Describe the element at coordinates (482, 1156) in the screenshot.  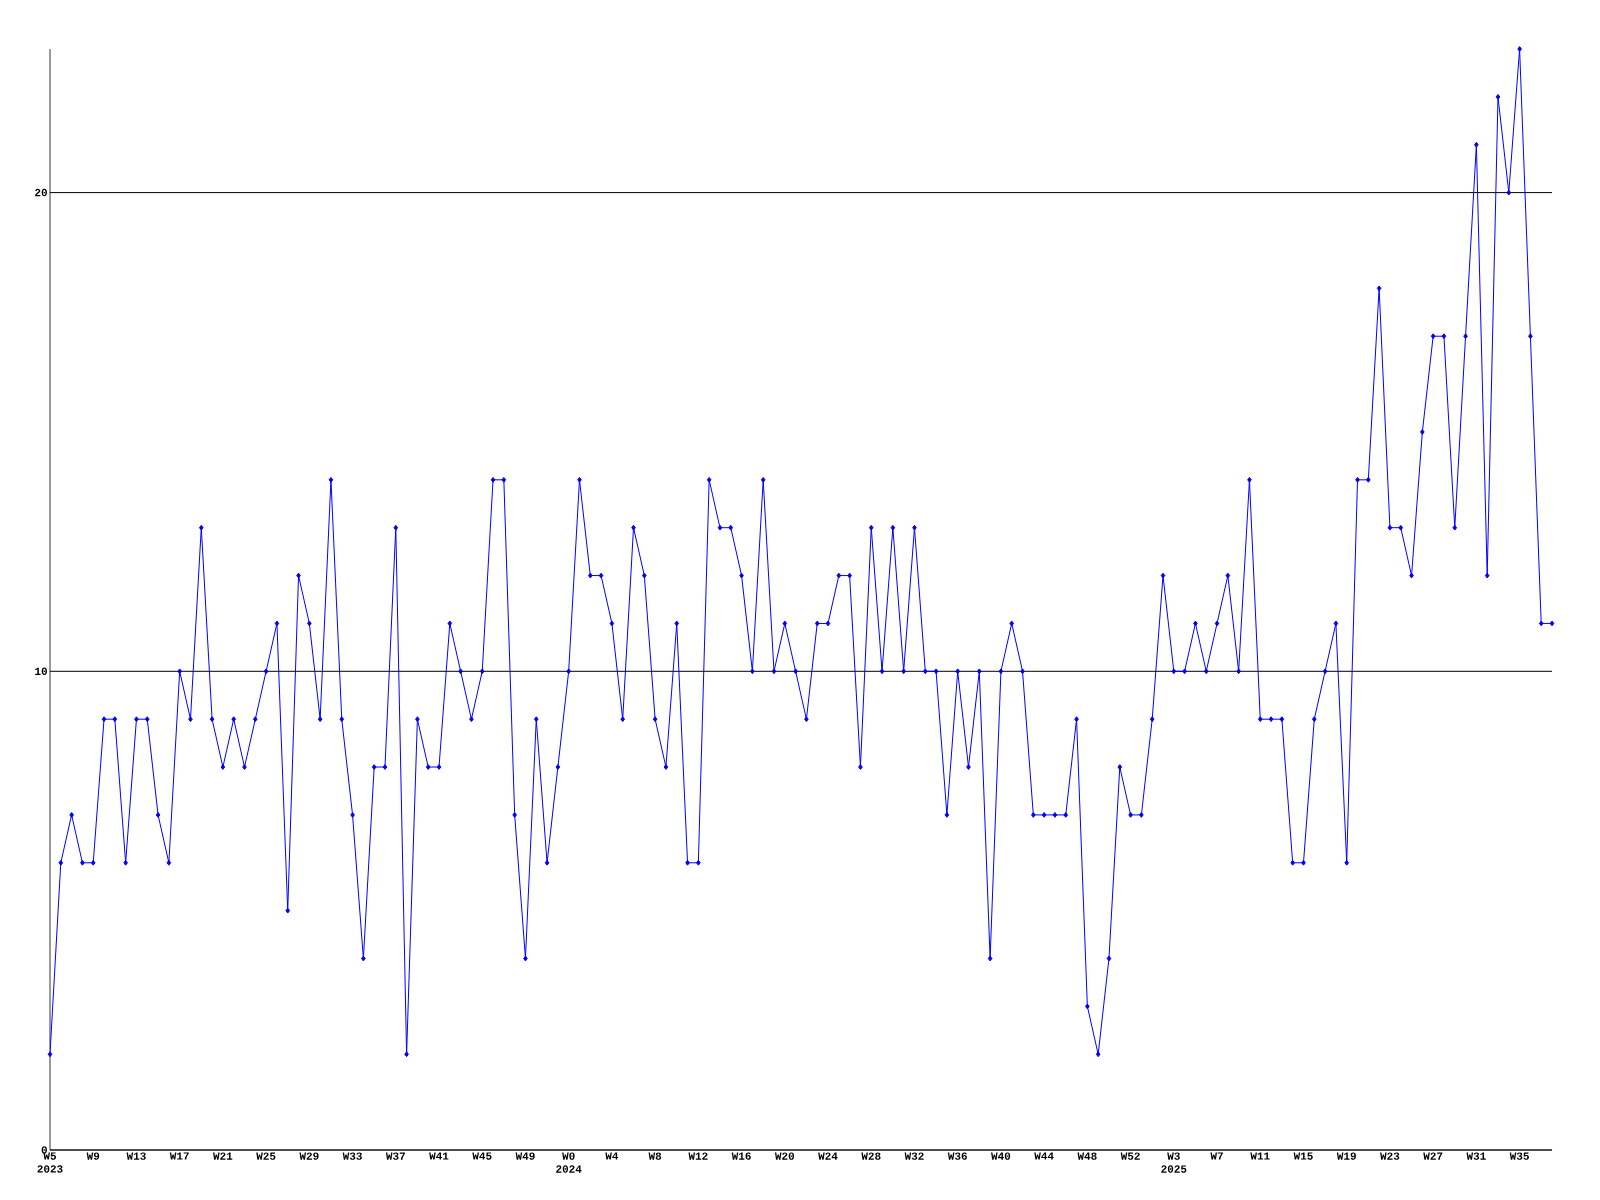
I see `x-tick-label: W45` at that location.